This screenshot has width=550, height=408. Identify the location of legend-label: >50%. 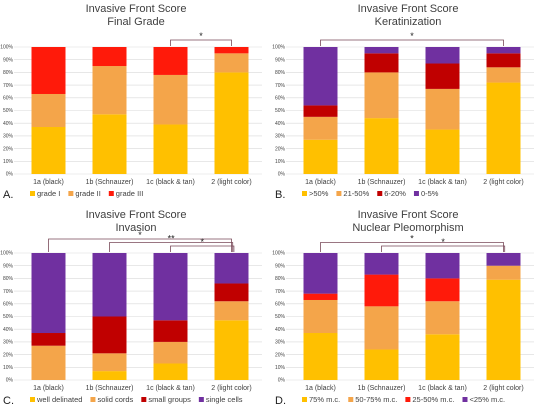
(319, 193).